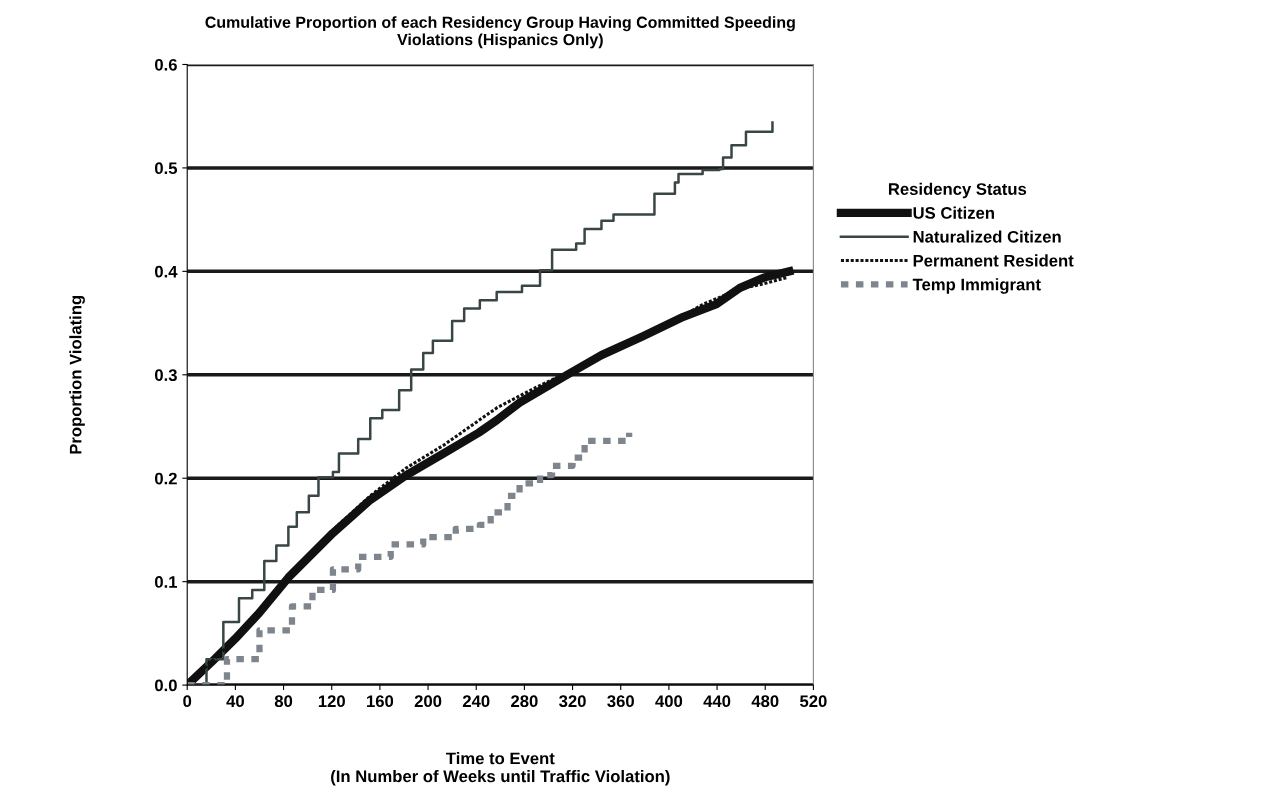  What do you see at coordinates (987, 236) in the screenshot?
I see `legend-label: Naturalized Citizen` at bounding box center [987, 236].